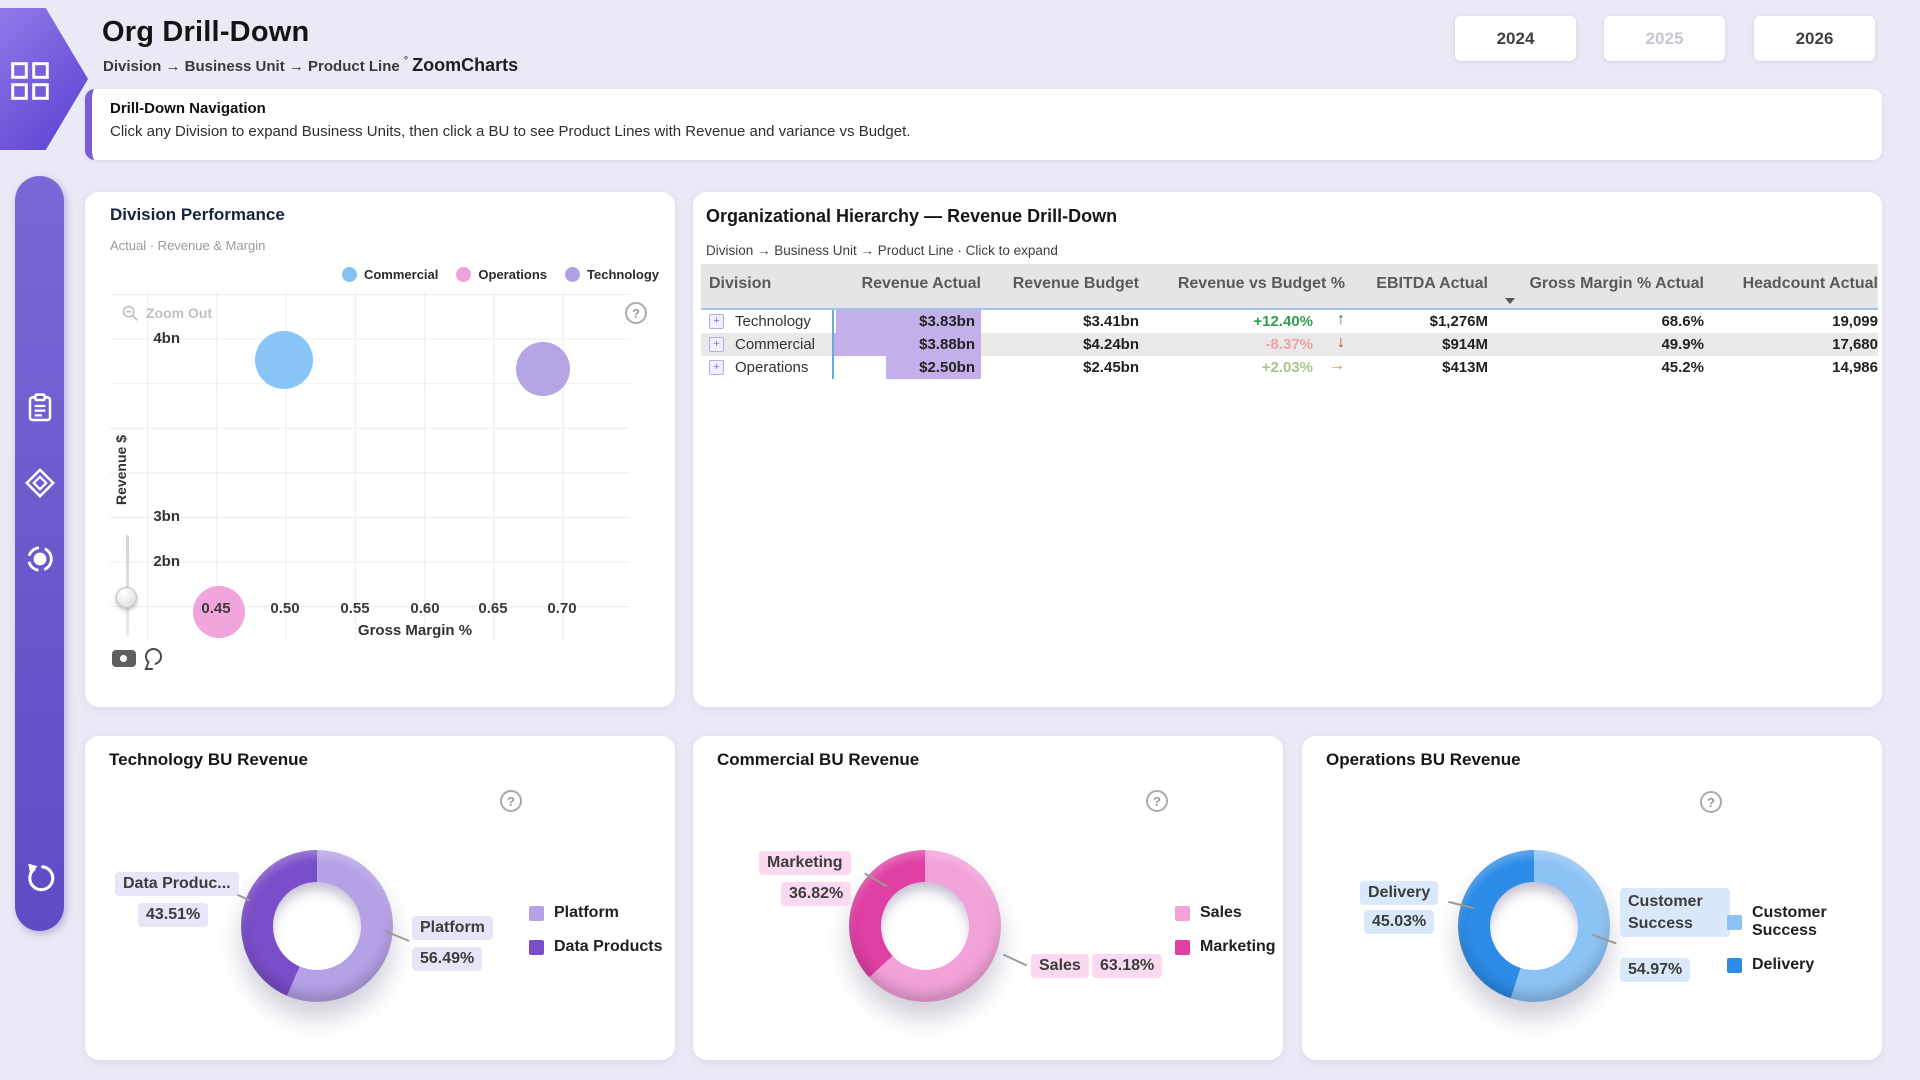  I want to click on y-tick: 4bn, so click(166, 338).